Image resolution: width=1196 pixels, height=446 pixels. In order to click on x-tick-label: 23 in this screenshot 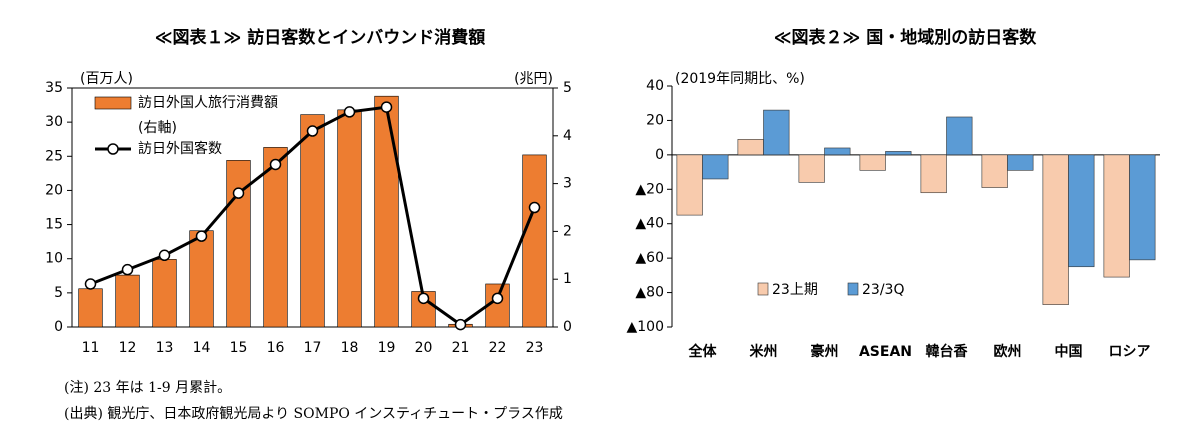, I will do `click(535, 348)`.